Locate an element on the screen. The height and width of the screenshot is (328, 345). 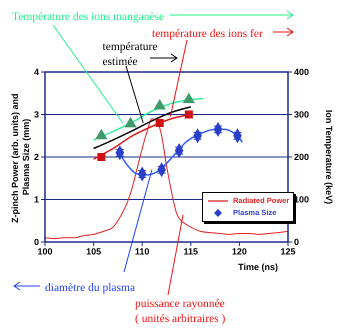
y2-tick-label: 400 is located at coordinates (302, 72).